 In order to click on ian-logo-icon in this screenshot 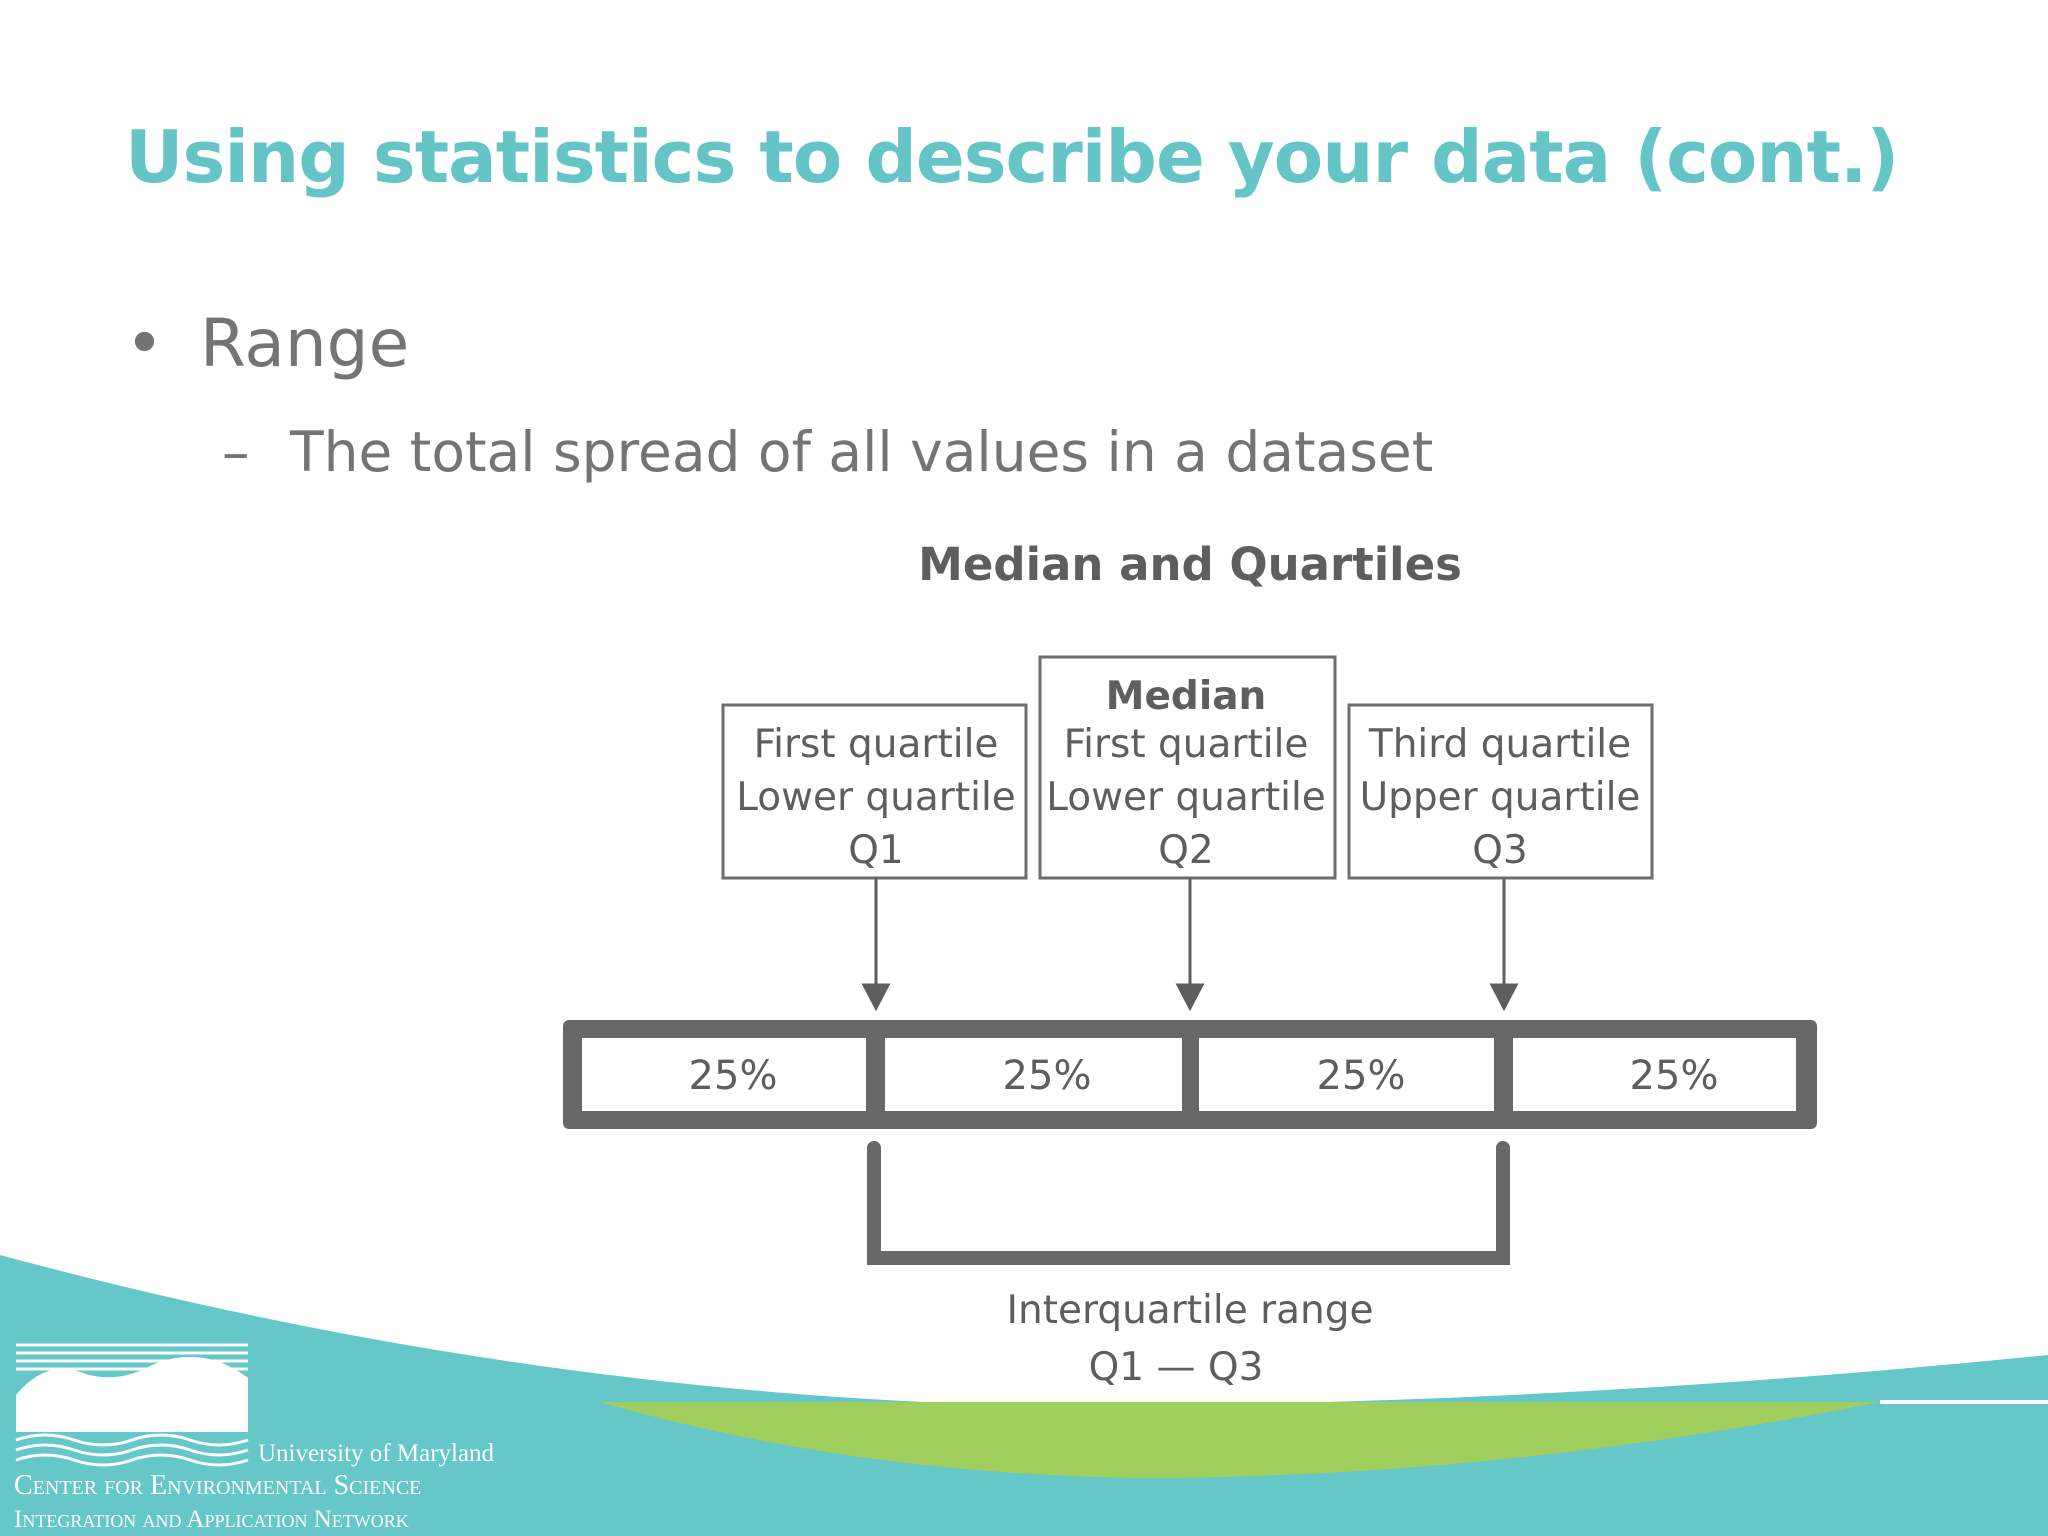, I will do `click(132, 1405)`.